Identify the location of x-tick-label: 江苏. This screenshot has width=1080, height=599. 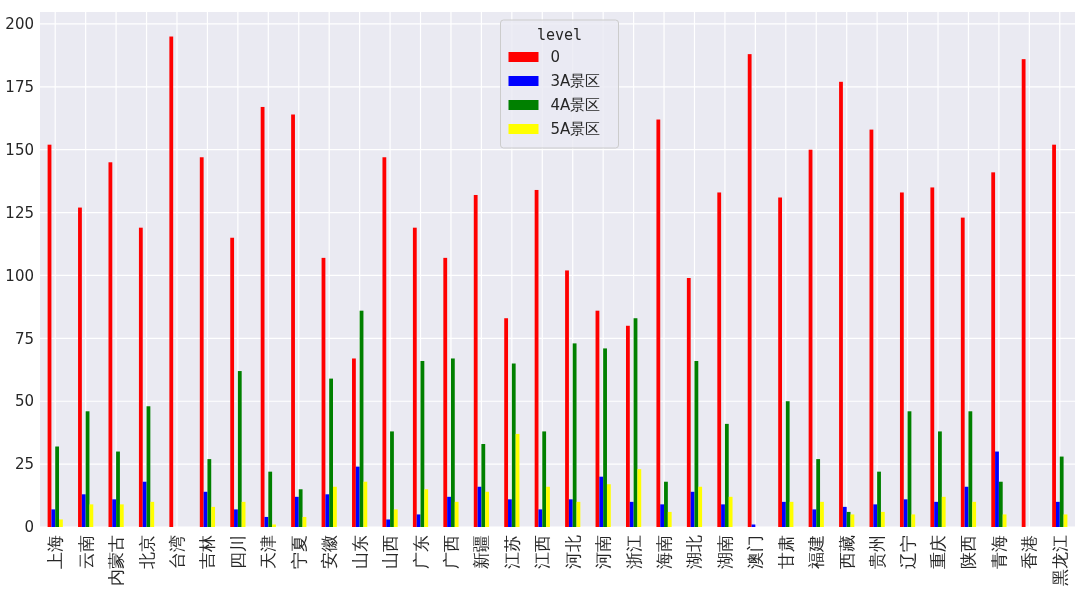
(511, 552).